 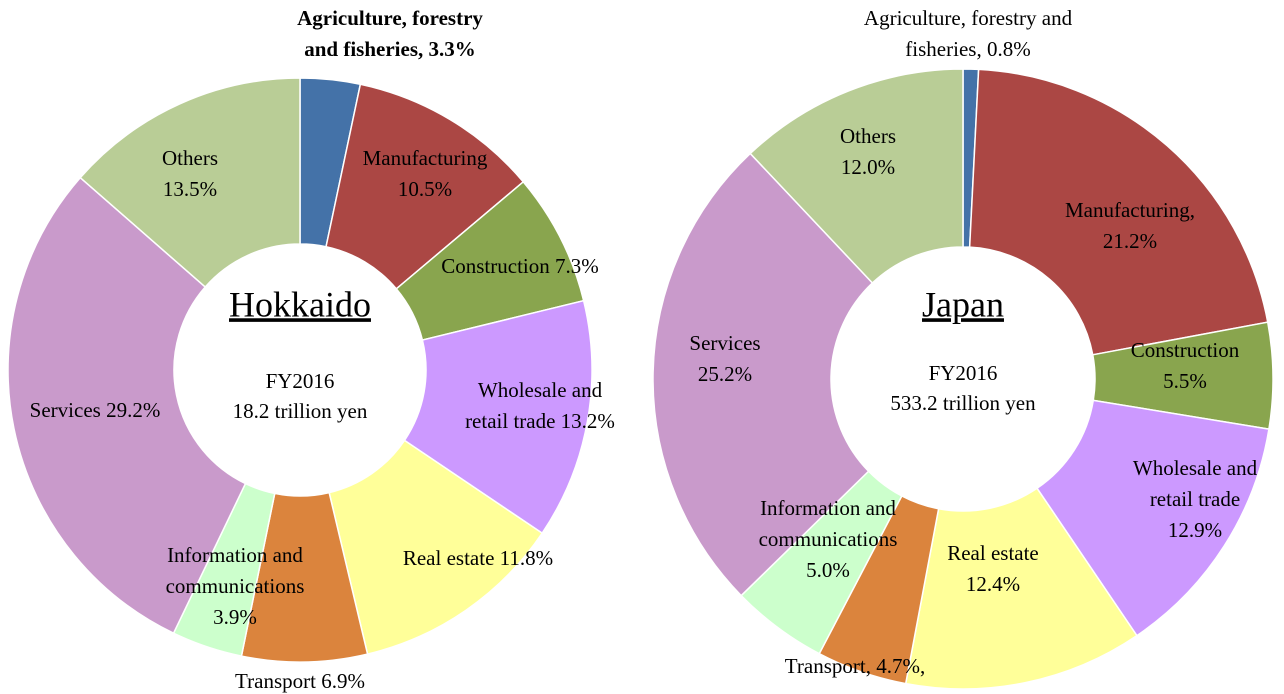 What do you see at coordinates (963, 403) in the screenshot?
I see `center-text: 533.2 trillion yen` at bounding box center [963, 403].